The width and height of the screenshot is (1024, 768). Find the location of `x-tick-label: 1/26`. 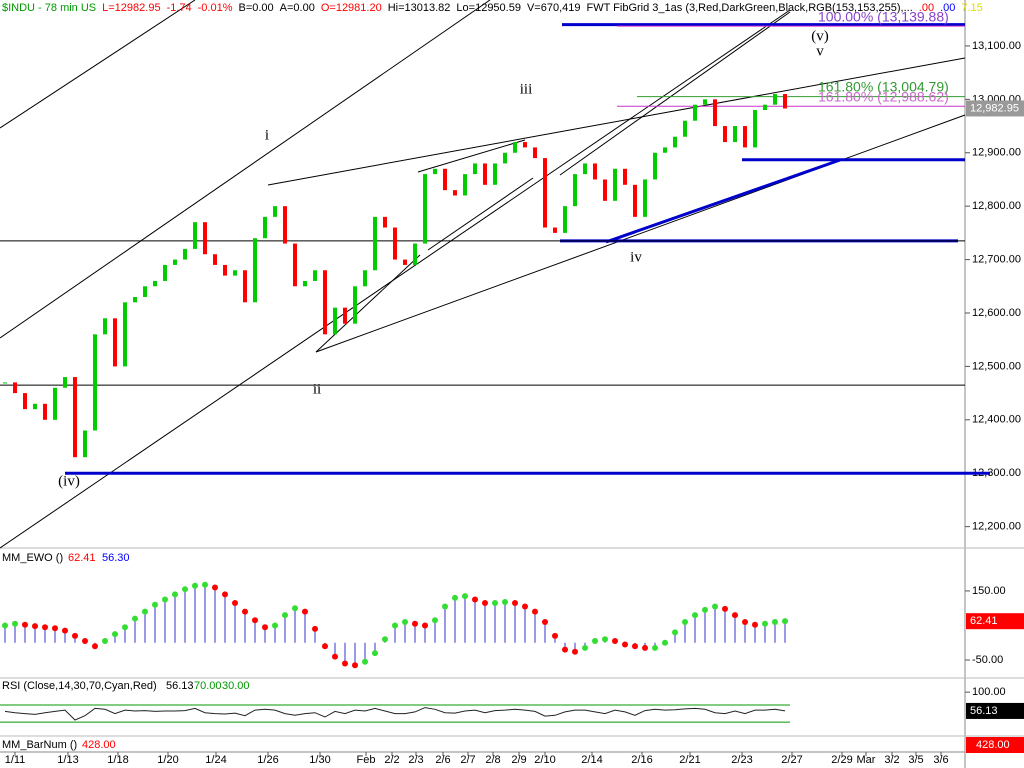

x-tick-label: 1/26 is located at coordinates (267, 760).